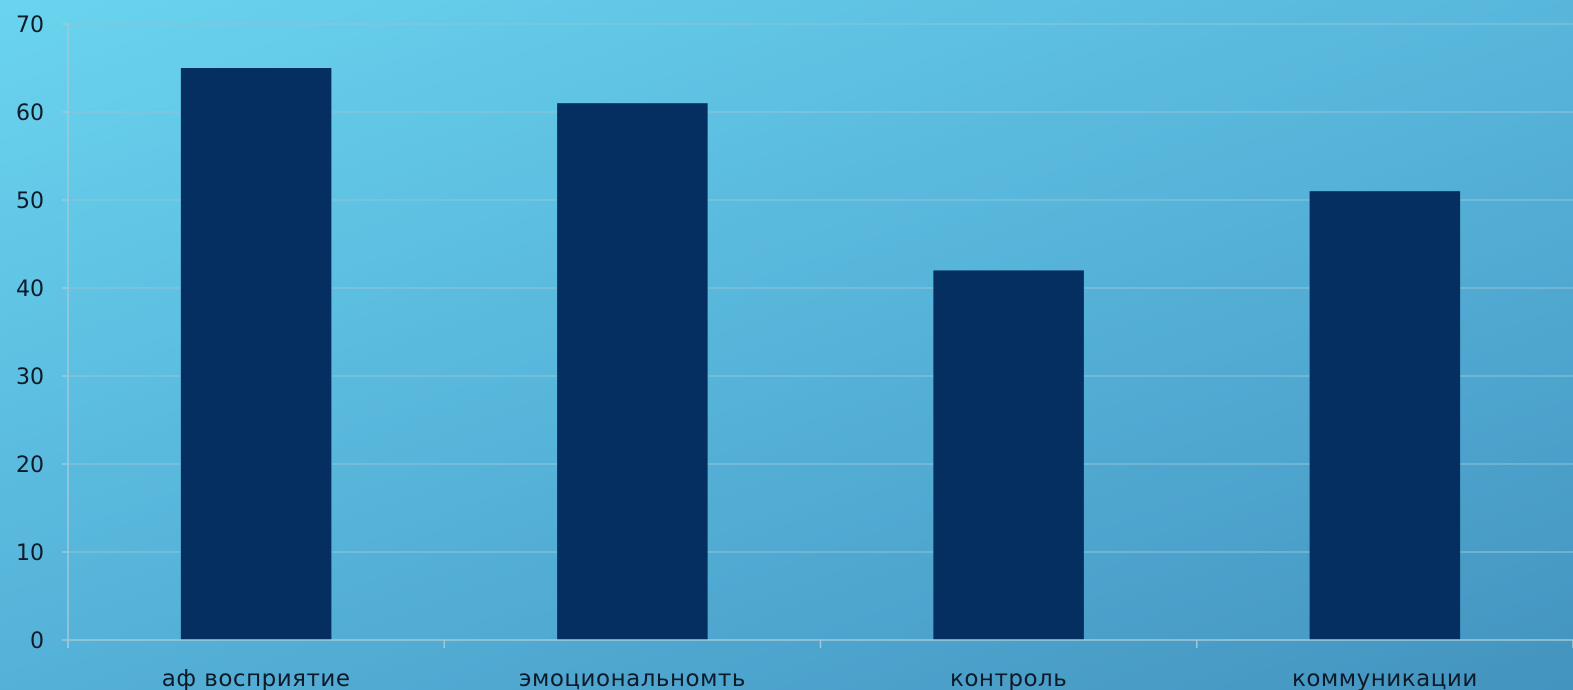 This screenshot has width=1573, height=690. What do you see at coordinates (1008, 678) in the screenshot?
I see `x-tick-label-3: контроль` at bounding box center [1008, 678].